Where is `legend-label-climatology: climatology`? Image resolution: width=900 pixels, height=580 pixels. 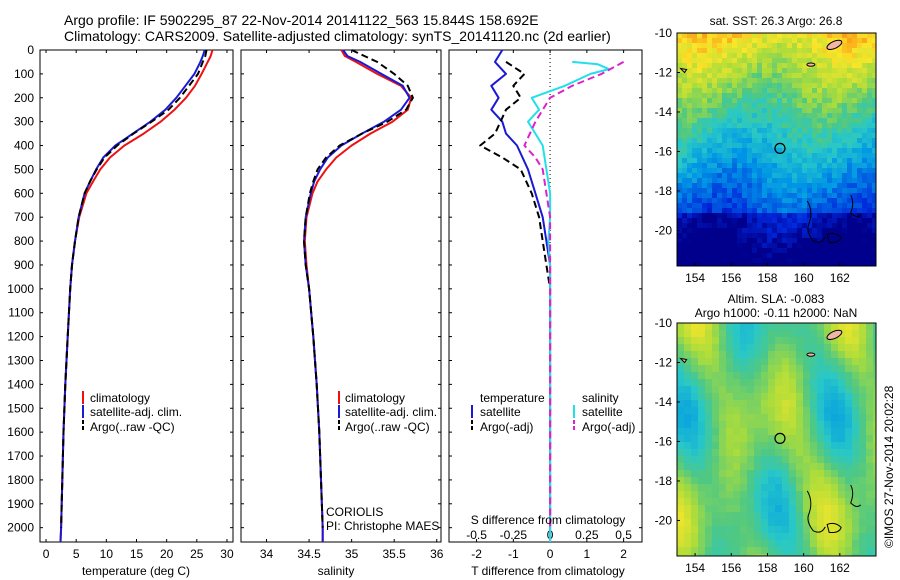
legend-label-climatology: climatology is located at coordinates (120, 398).